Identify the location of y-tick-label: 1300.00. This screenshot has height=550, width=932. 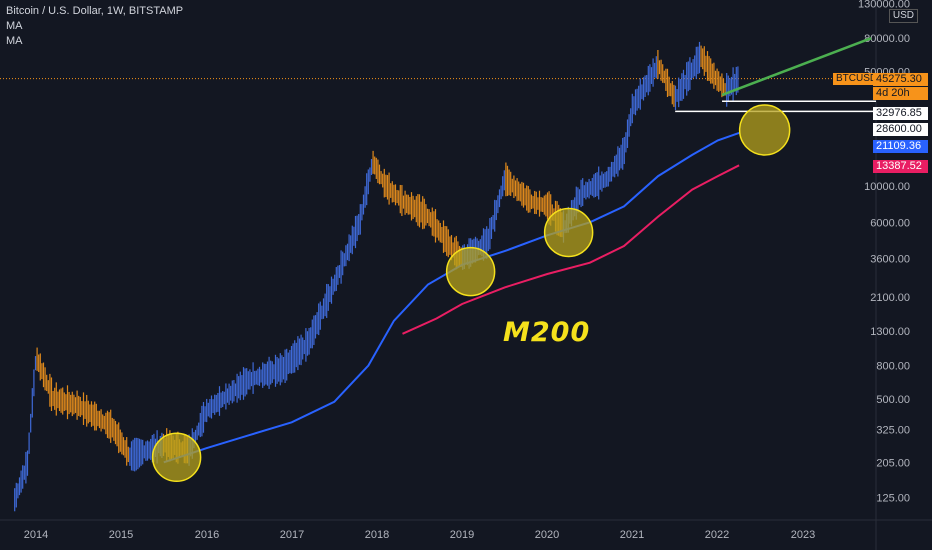
(890, 332).